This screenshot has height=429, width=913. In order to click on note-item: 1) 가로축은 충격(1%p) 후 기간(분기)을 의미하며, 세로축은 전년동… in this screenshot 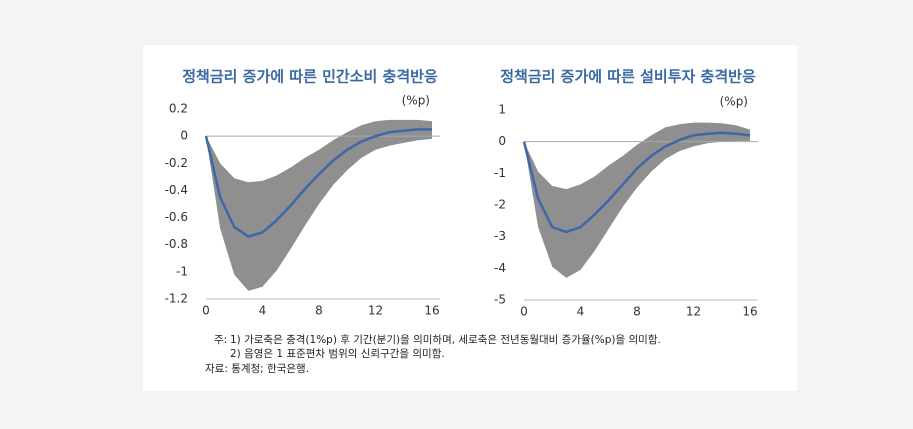, I will do `click(445, 339)`.